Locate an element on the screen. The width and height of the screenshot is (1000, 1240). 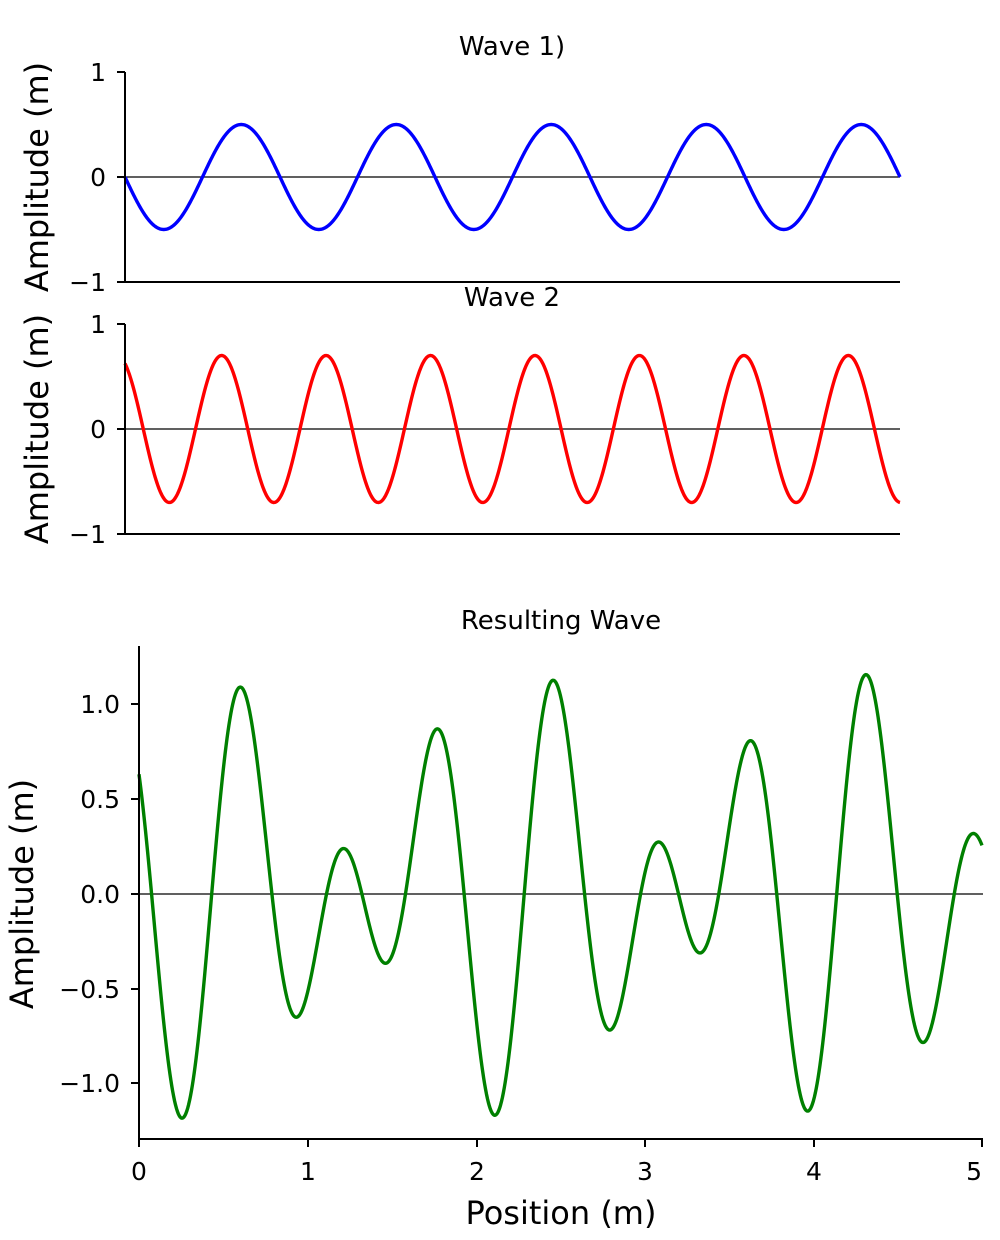
wave2-ylabel: Amplitude (m) is located at coordinates (37, 429).